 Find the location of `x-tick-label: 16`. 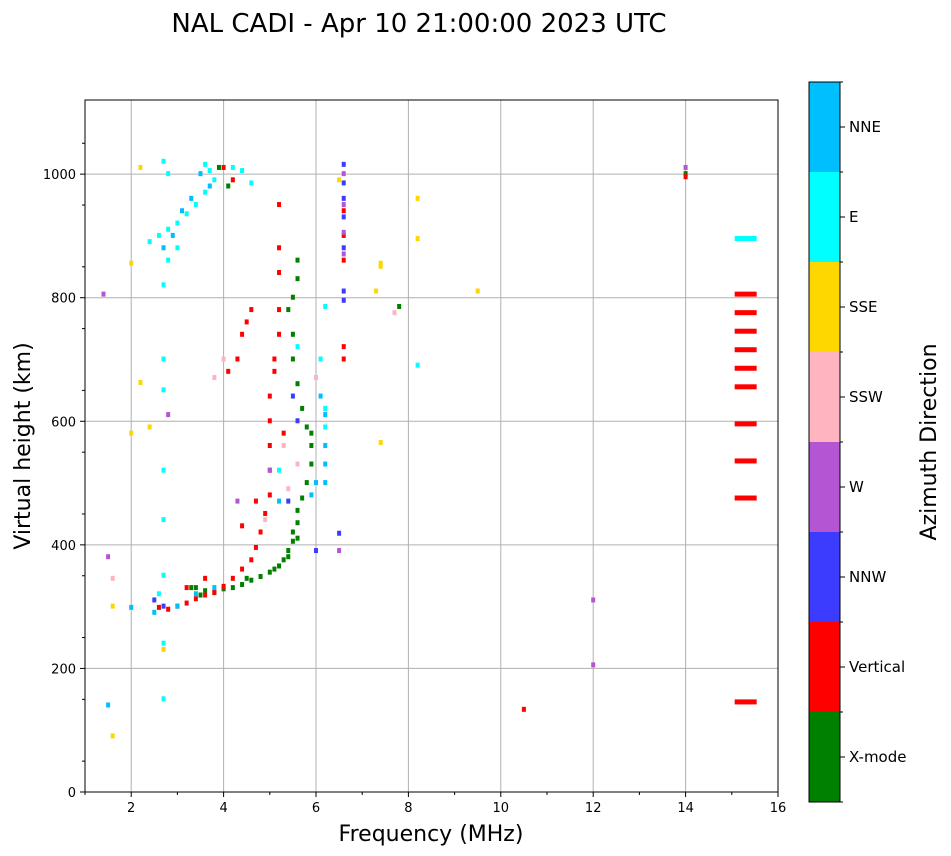

x-tick-label: 16 is located at coordinates (778, 808).